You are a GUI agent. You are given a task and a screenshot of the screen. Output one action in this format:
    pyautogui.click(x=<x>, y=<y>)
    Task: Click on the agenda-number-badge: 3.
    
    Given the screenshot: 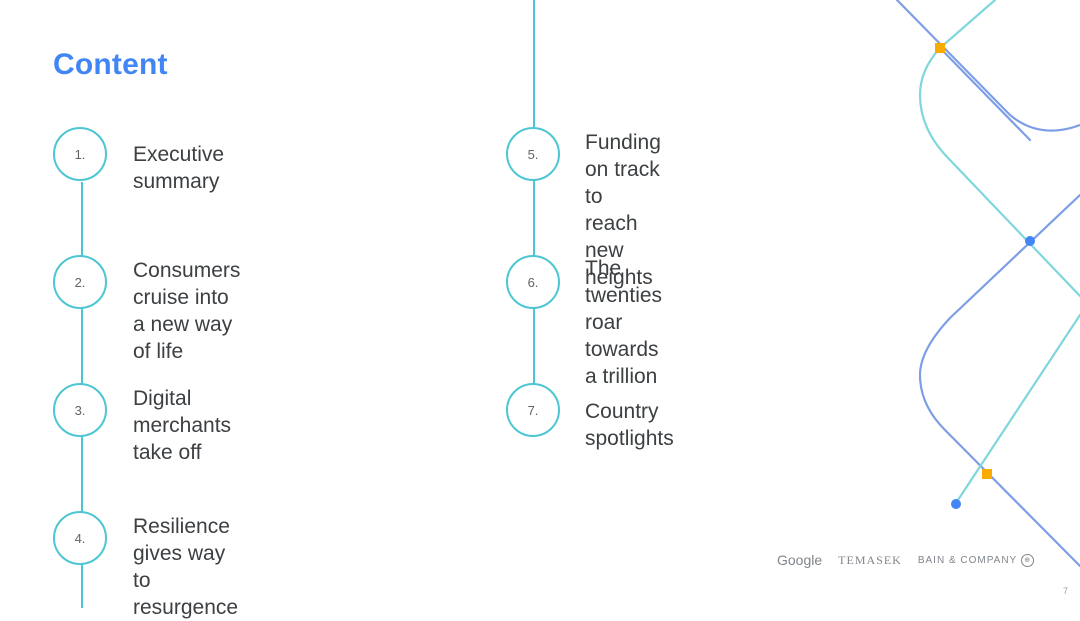 What is the action you would take?
    pyautogui.click(x=80, y=410)
    